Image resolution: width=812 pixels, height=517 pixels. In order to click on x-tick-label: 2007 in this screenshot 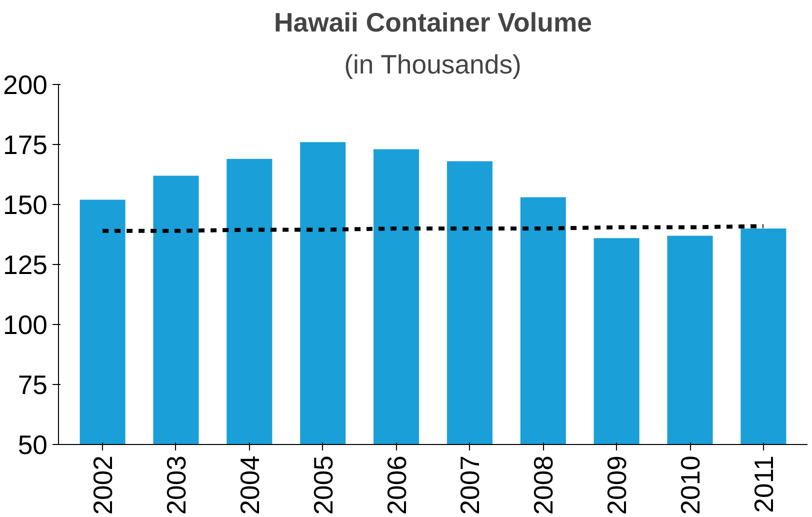, I will do `click(470, 485)`.